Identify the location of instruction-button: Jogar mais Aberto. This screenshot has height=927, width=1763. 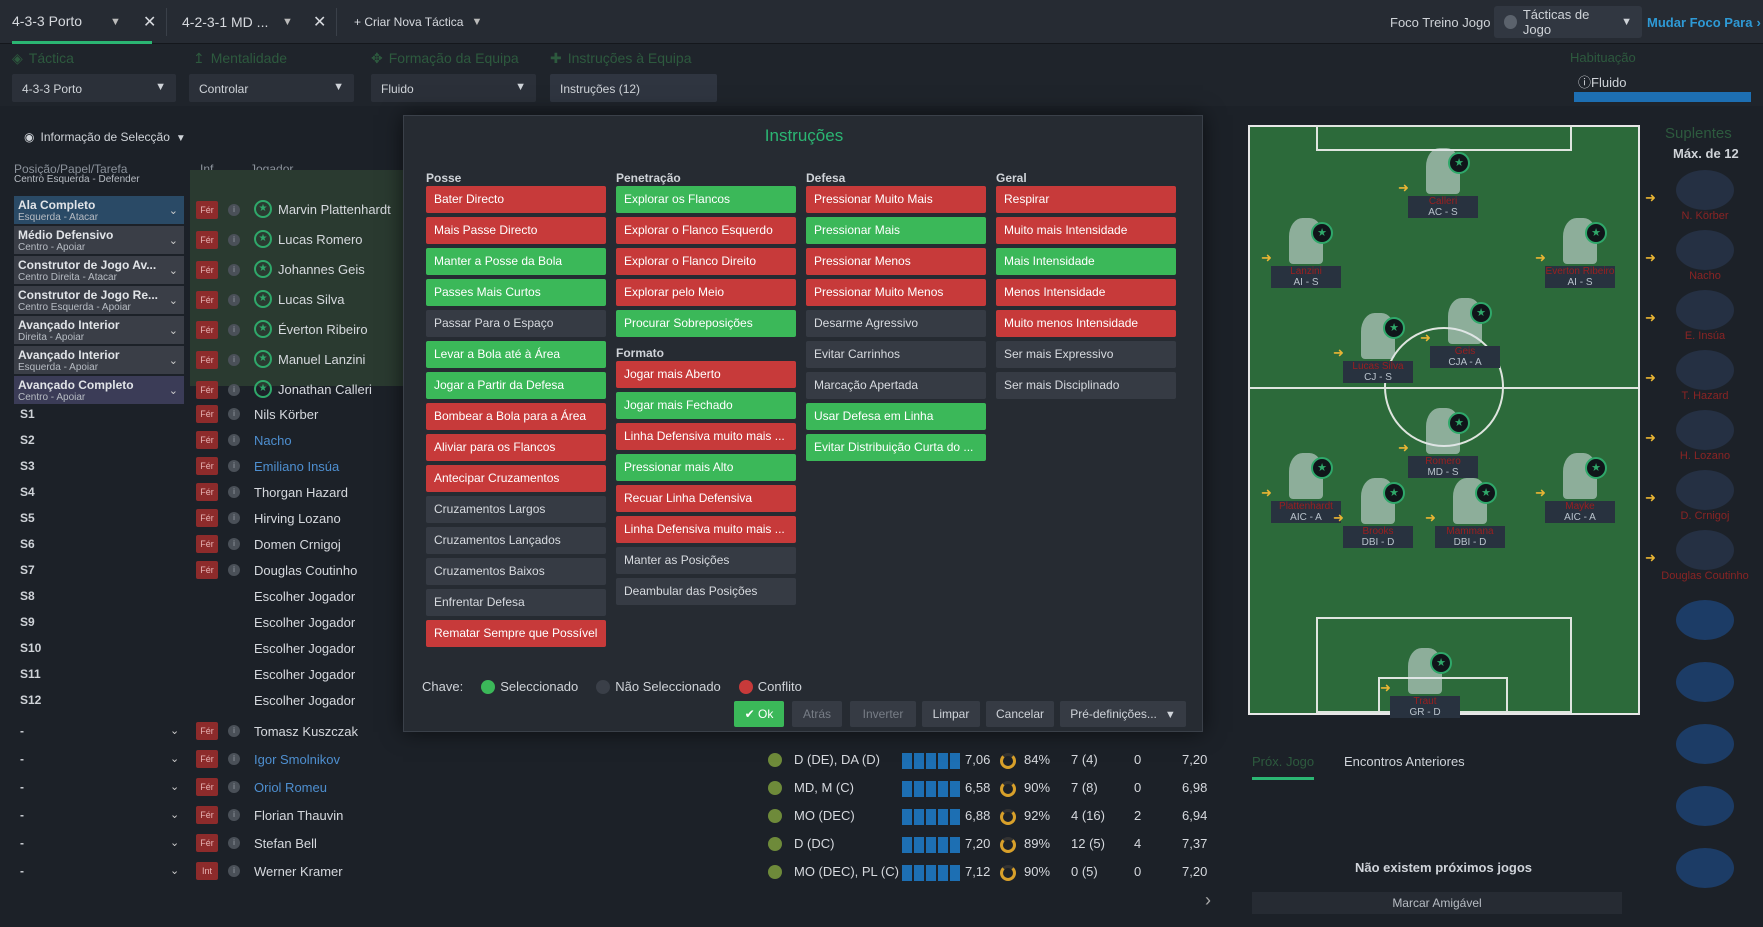
(706, 374).